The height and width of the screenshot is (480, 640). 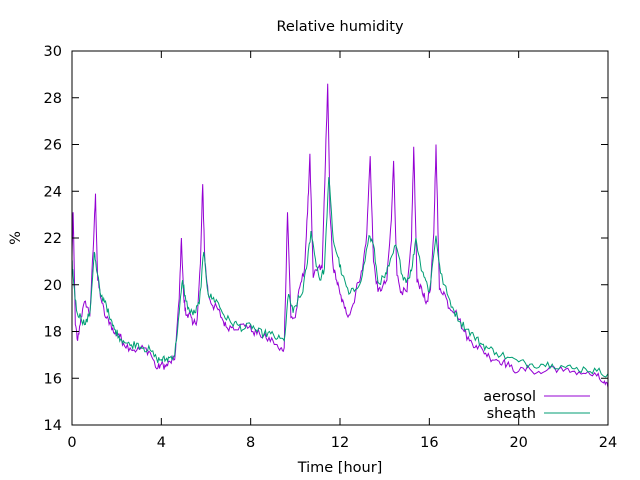 What do you see at coordinates (16, 238) in the screenshot?
I see `y-axis-label: %` at bounding box center [16, 238].